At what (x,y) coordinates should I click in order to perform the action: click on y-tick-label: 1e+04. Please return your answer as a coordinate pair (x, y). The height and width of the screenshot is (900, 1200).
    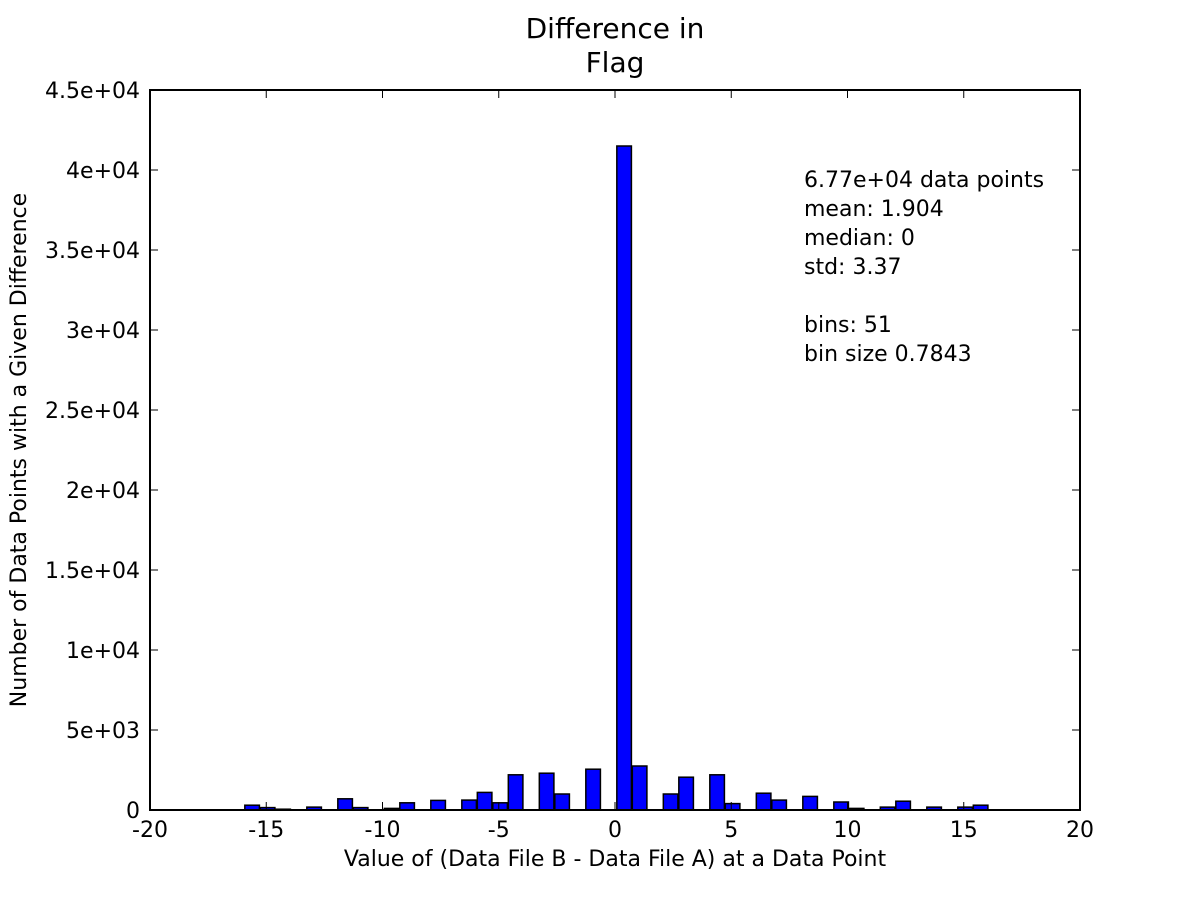
    Looking at the image, I should click on (103, 651).